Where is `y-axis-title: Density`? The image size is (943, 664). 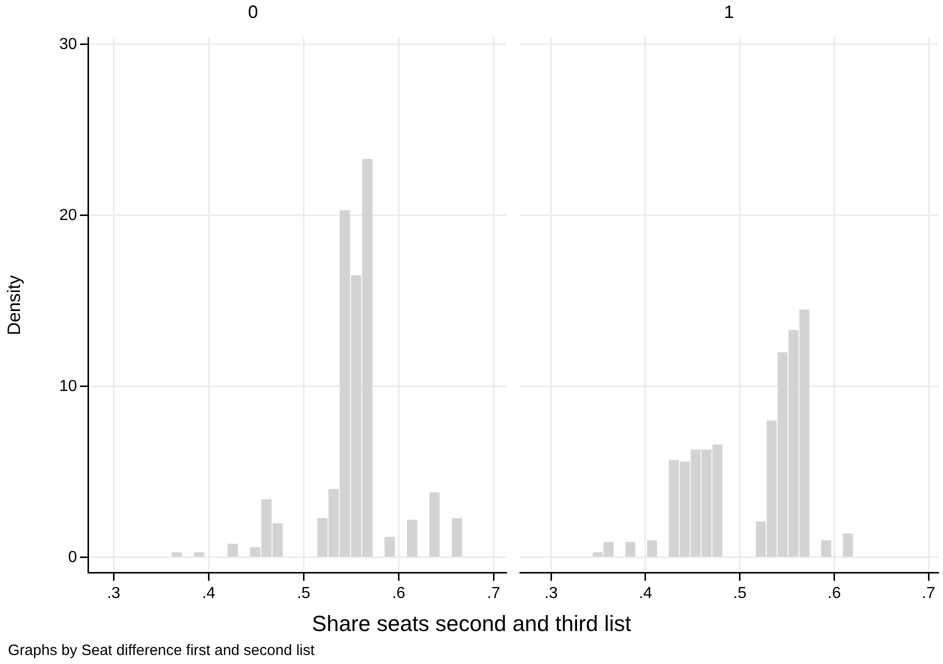
y-axis-title: Density is located at coordinates (14, 305).